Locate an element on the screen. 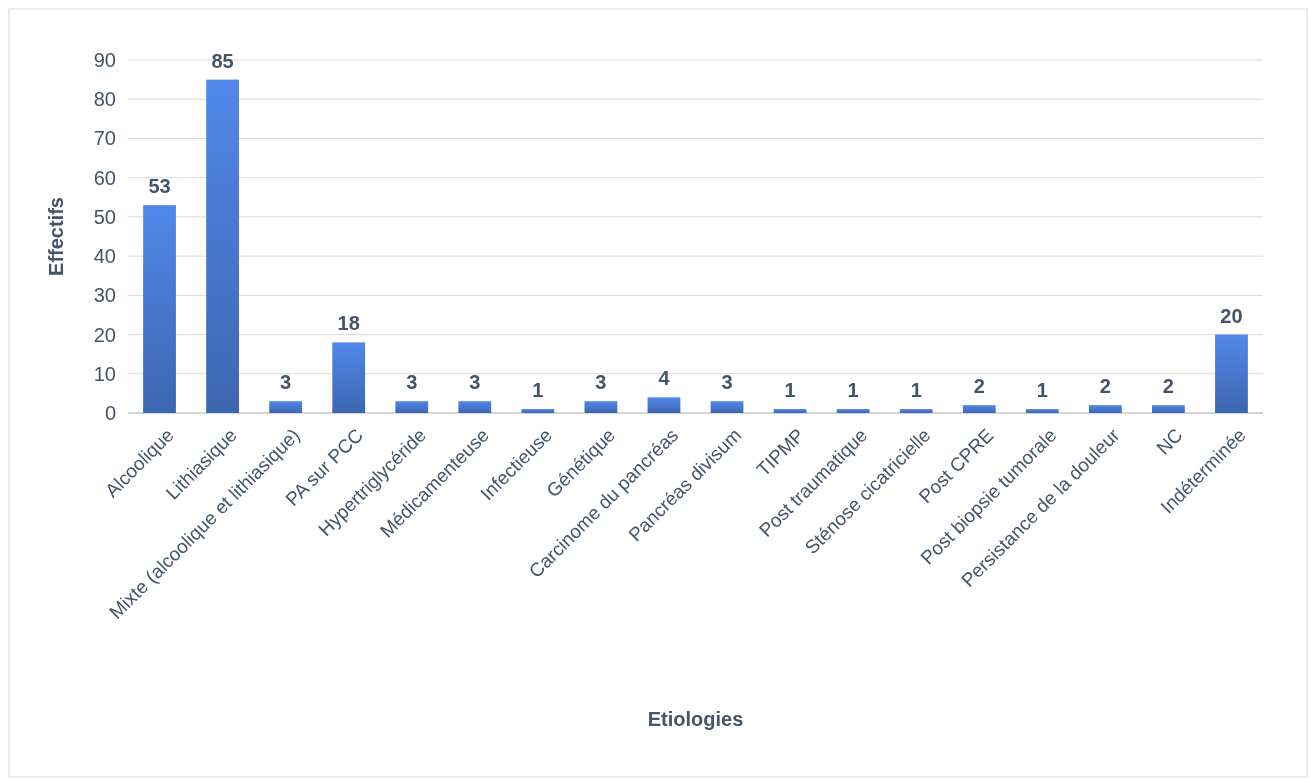 This screenshot has width=1309, height=780. data-label: 4 is located at coordinates (664, 378).